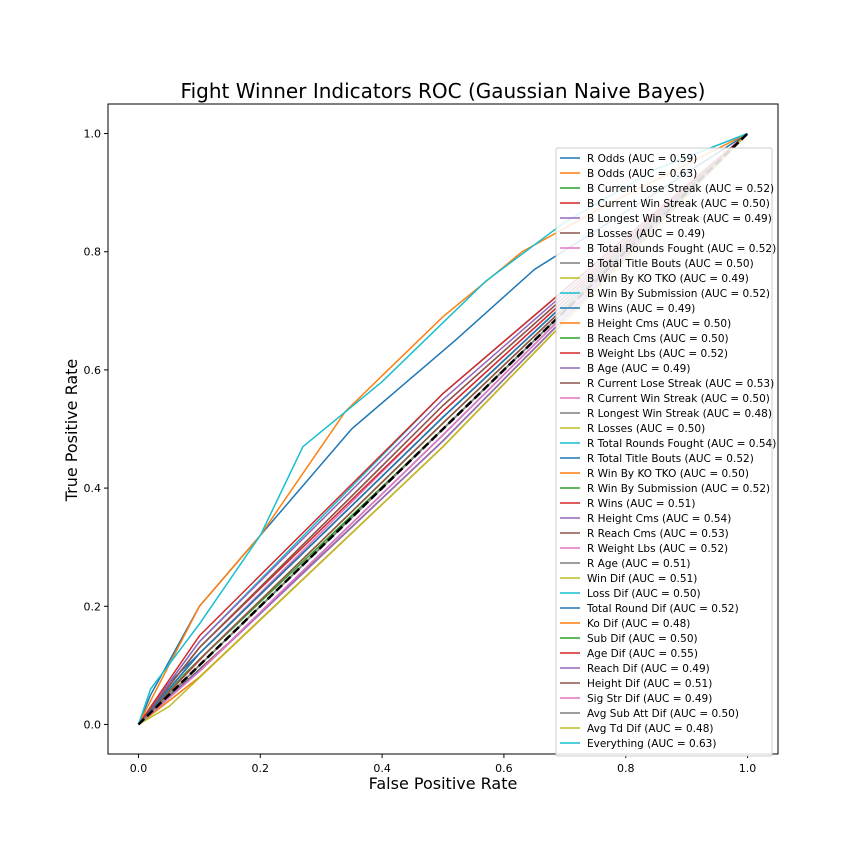  I want to click on x-tick-label: 0.0, so click(139, 768).